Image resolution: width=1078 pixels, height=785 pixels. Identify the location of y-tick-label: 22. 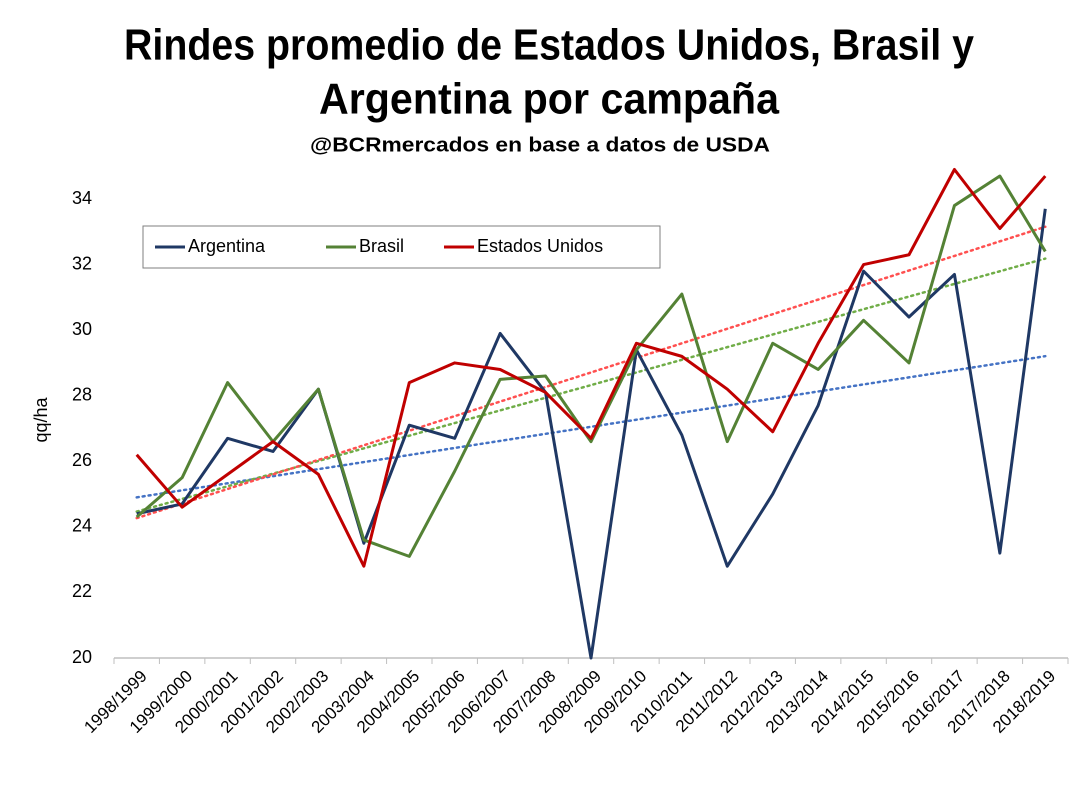
(82, 591).